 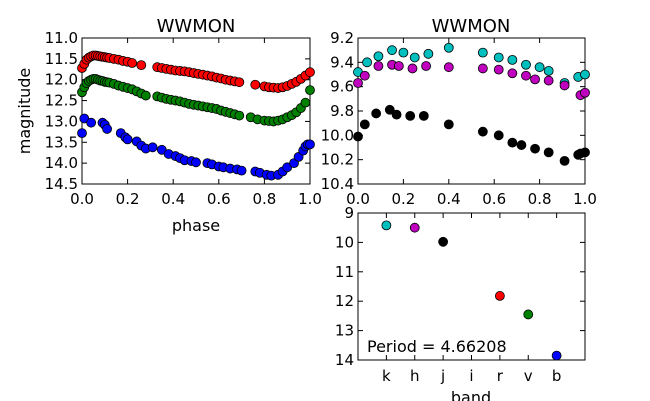 What do you see at coordinates (196, 225) in the screenshot?
I see `x-axis-label: phase` at bounding box center [196, 225].